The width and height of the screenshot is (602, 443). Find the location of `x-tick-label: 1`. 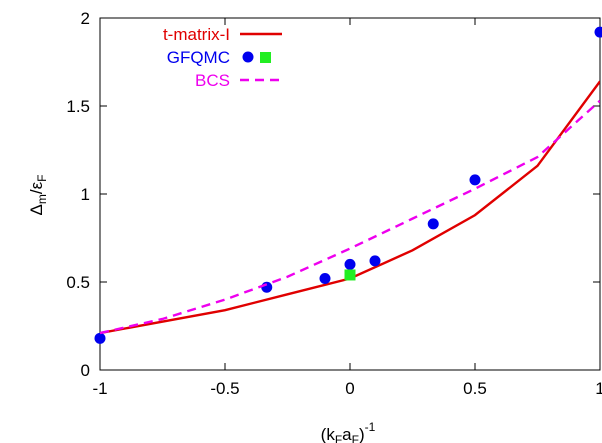

x-tick-label: 1 is located at coordinates (598, 388).